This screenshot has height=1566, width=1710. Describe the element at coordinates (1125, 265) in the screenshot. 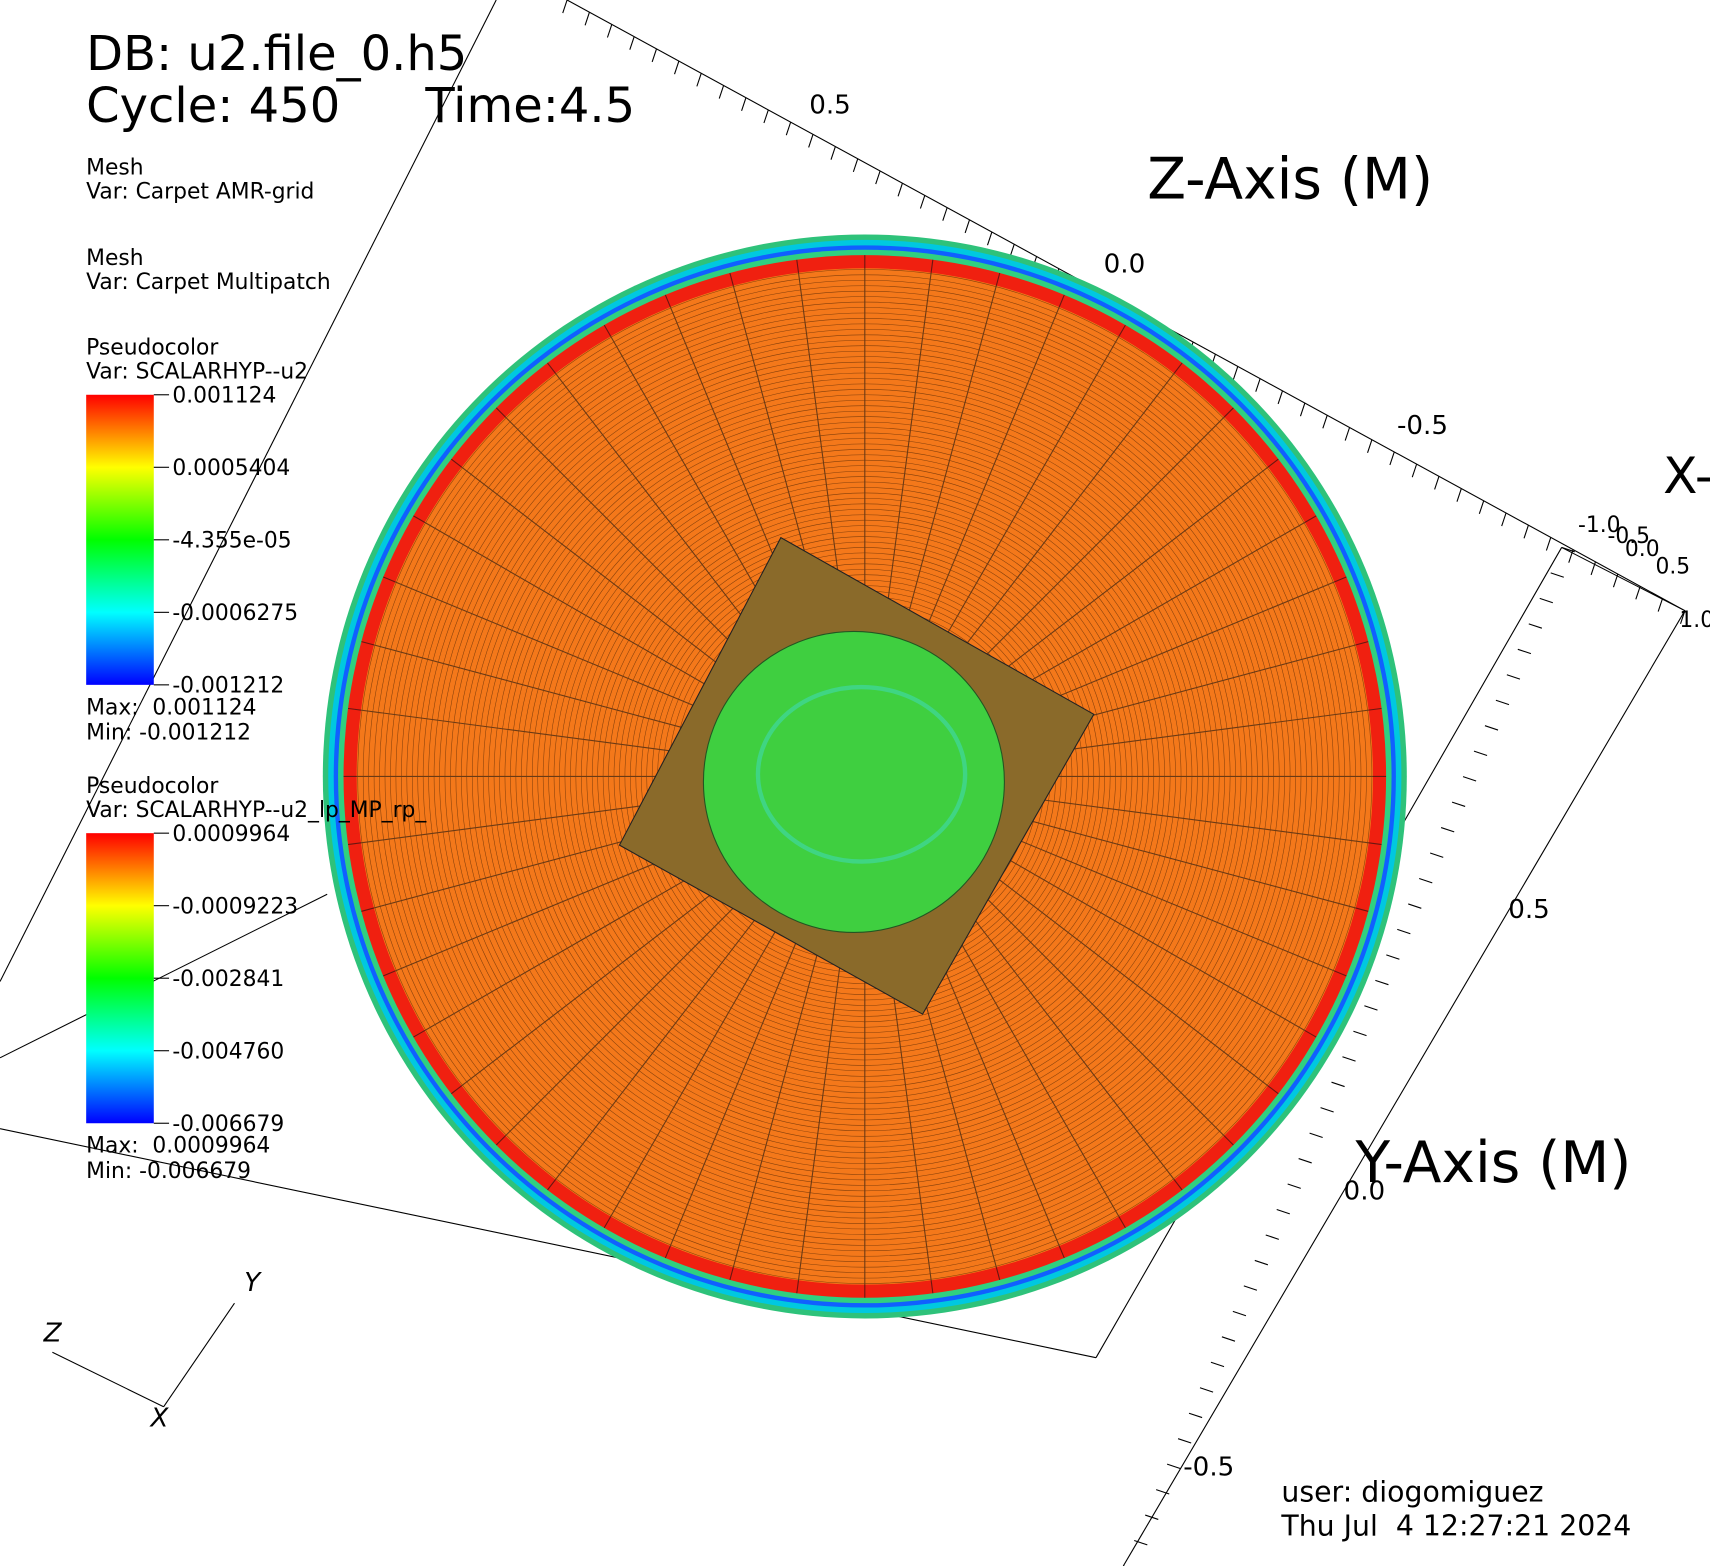

I see `z-tick-label: 0.0` at that location.